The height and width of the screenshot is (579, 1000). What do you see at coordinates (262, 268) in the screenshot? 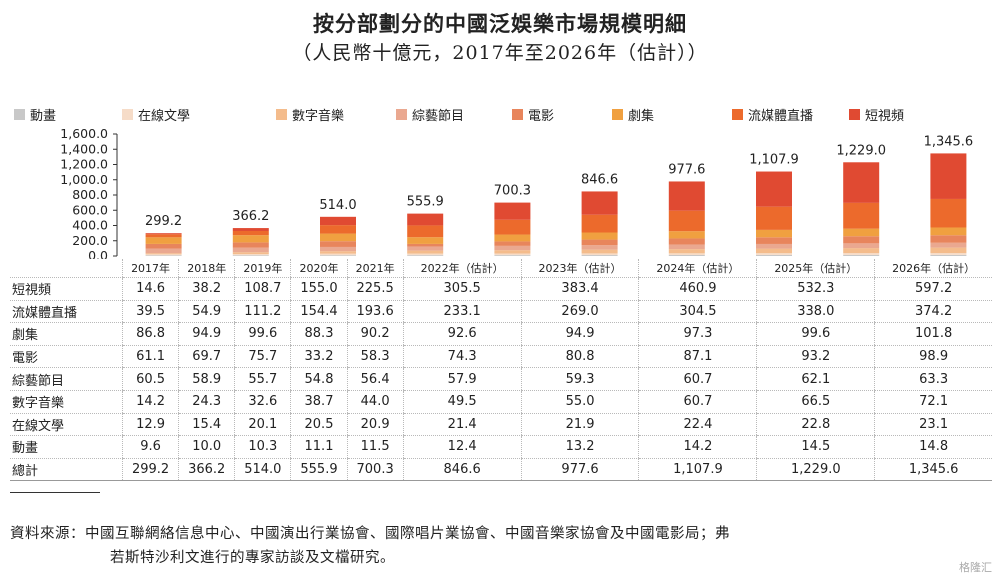
I see `category-label: 2019年` at bounding box center [262, 268].